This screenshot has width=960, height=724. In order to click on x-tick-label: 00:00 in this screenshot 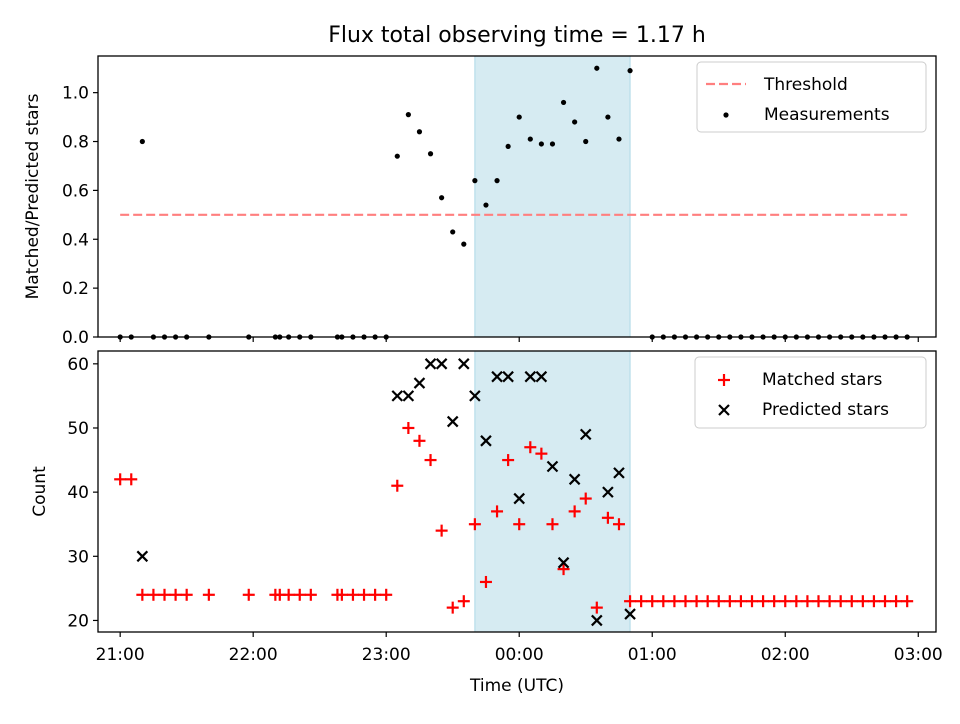, I will do `click(519, 655)`.